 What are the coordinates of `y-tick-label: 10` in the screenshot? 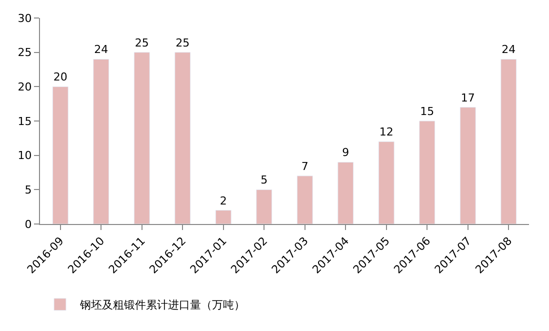 It's located at (25, 155).